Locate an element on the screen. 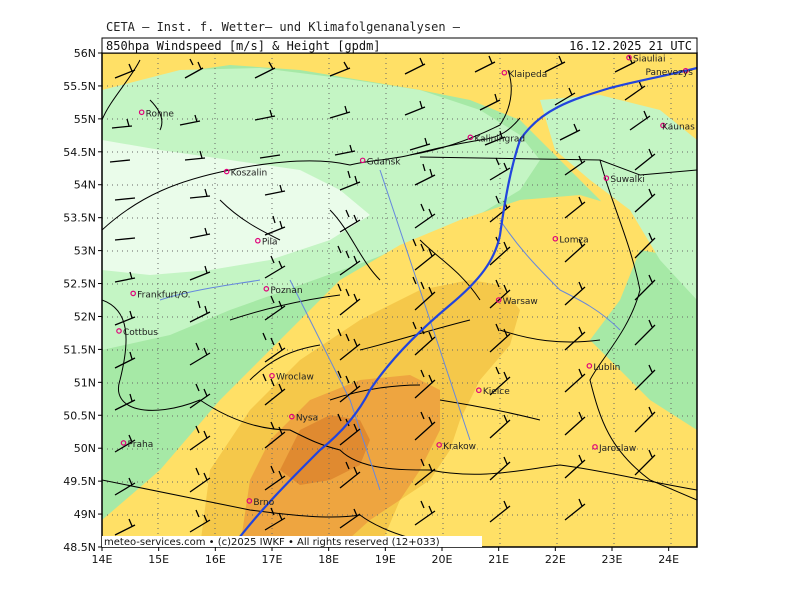 This screenshot has width=800, height=600. header-bar is located at coordinates (399, 45).